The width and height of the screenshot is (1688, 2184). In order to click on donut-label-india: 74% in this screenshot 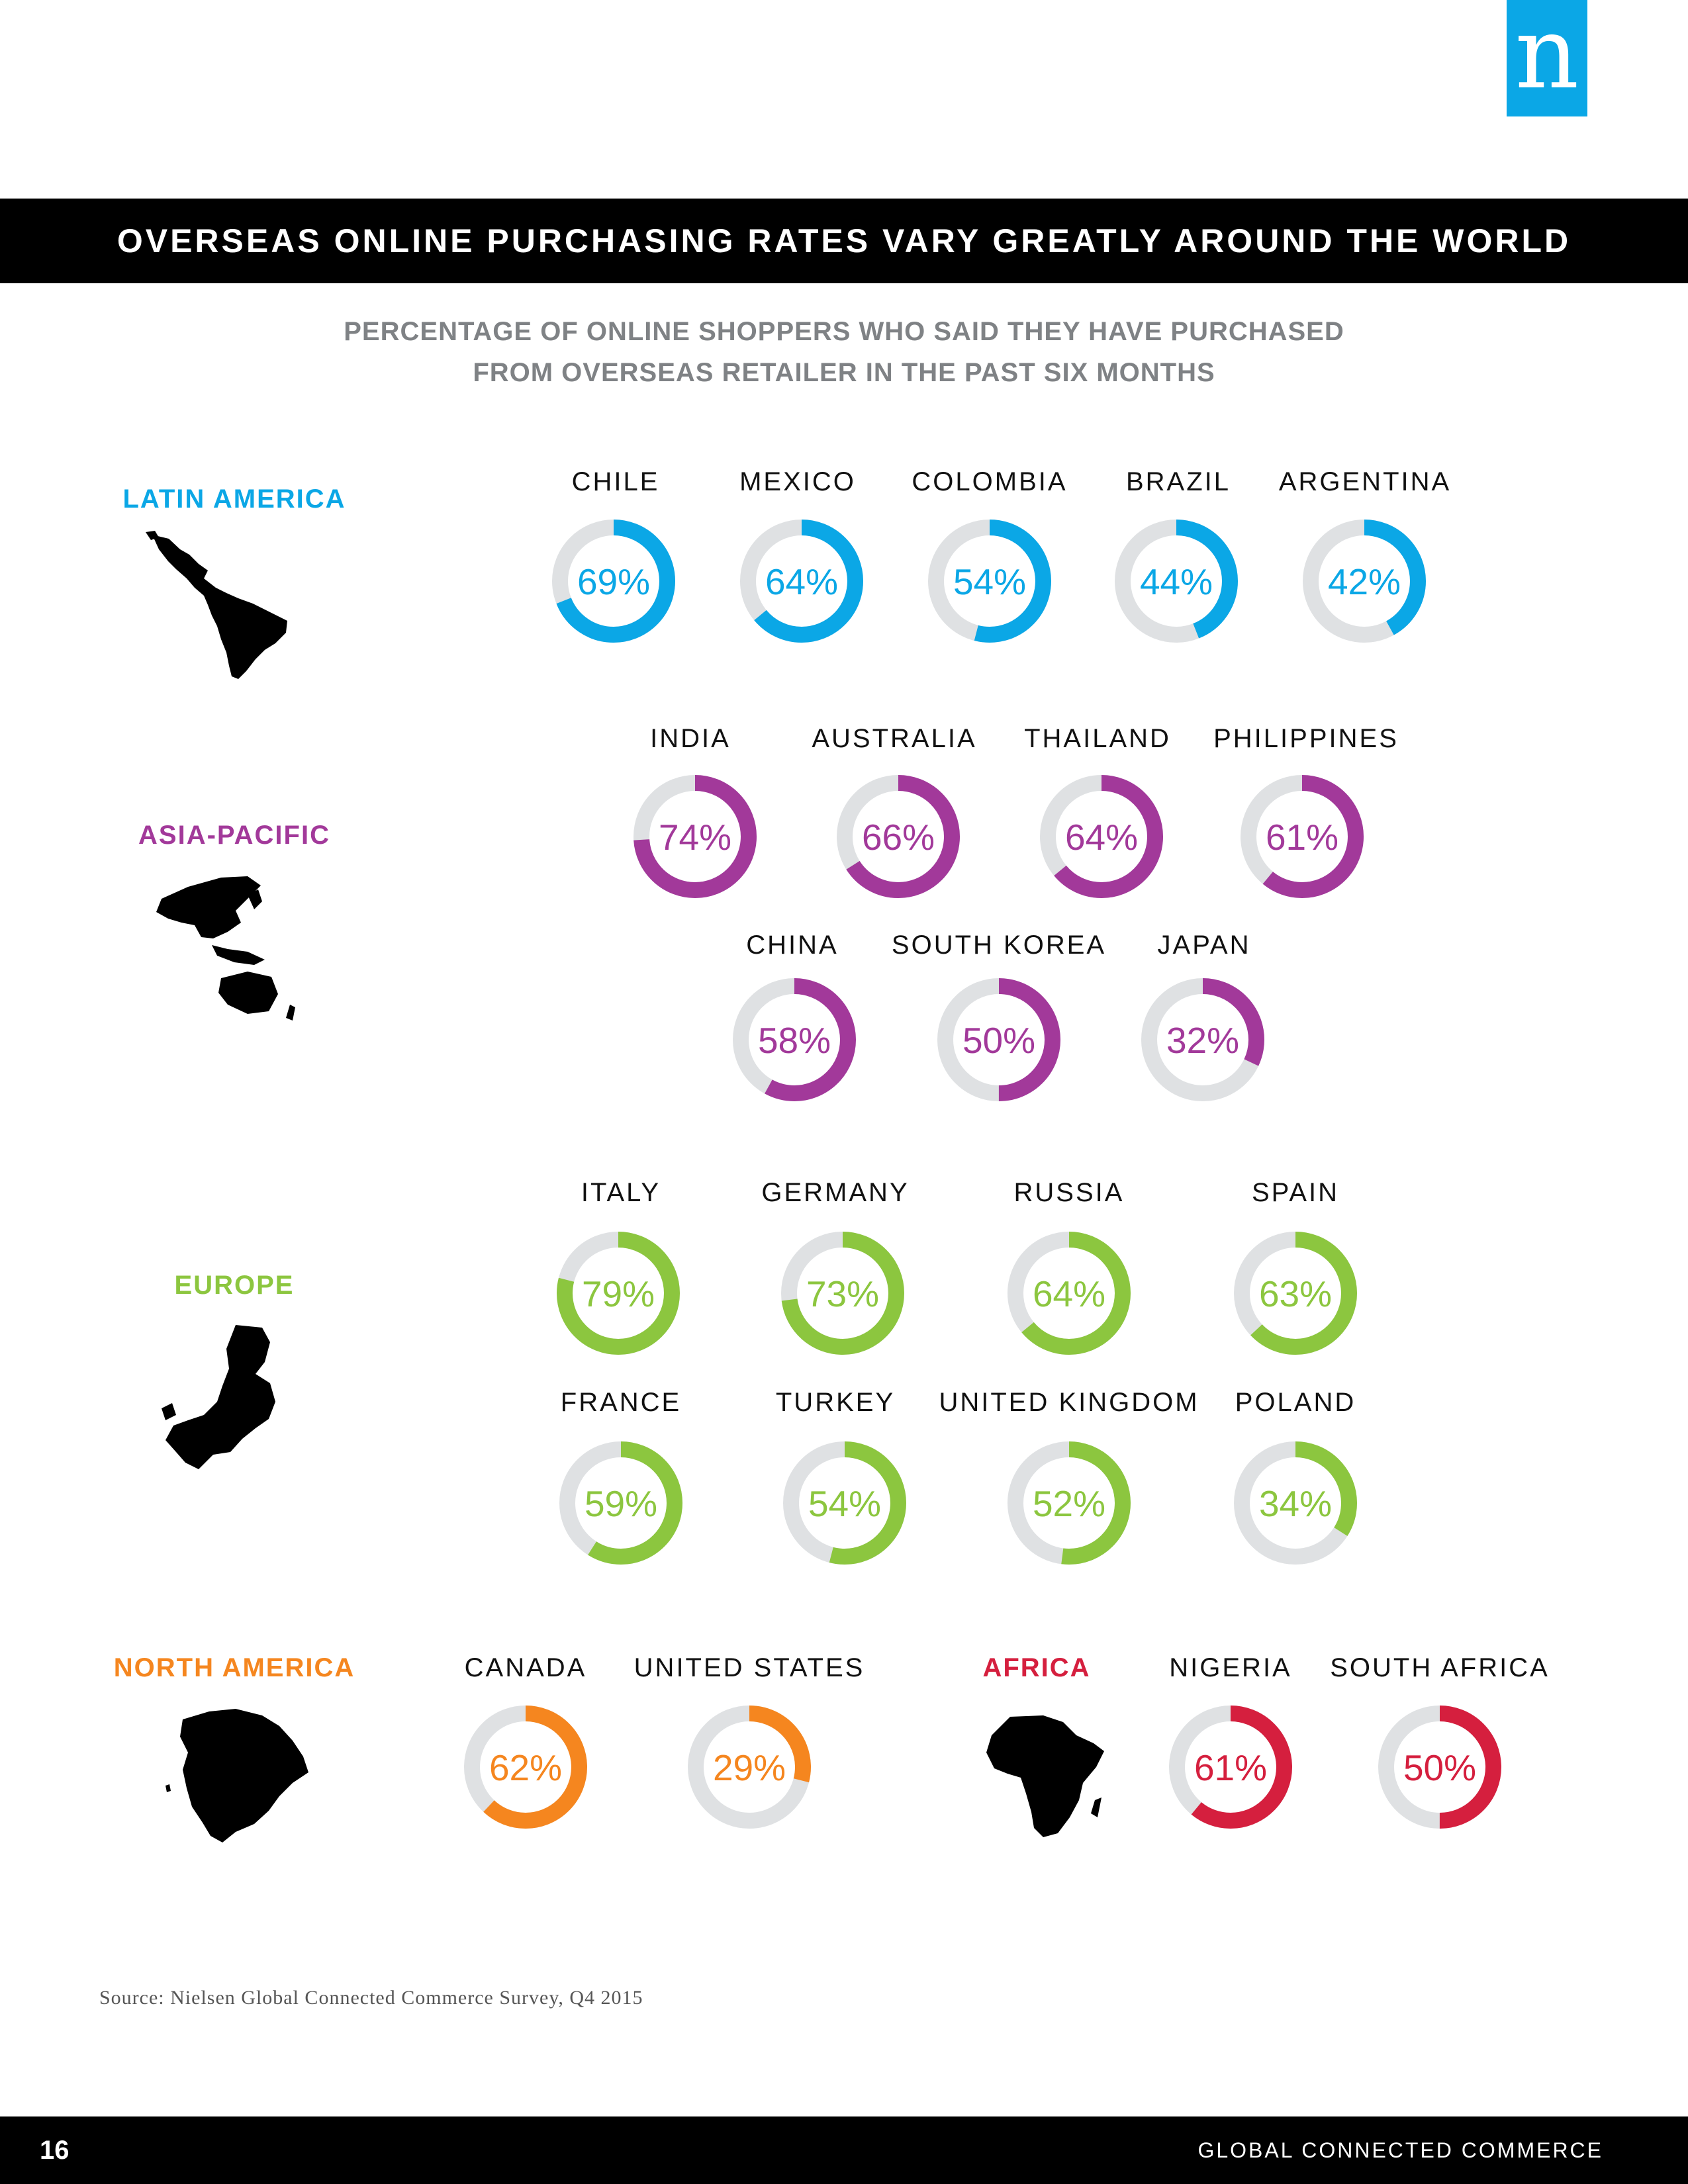, I will do `click(695, 837)`.